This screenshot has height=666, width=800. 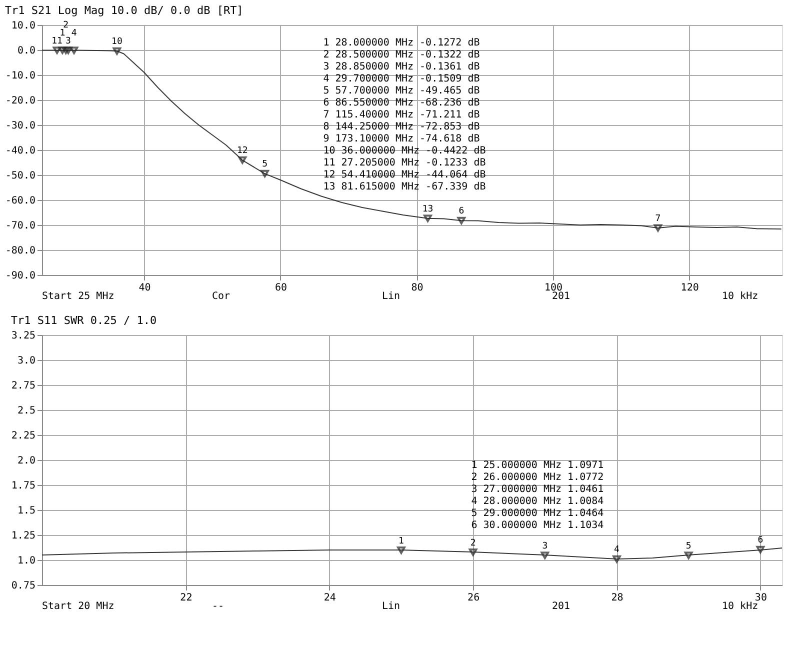 What do you see at coordinates (20, 226) in the screenshot?
I see `y-tick-label: -70.0` at bounding box center [20, 226].